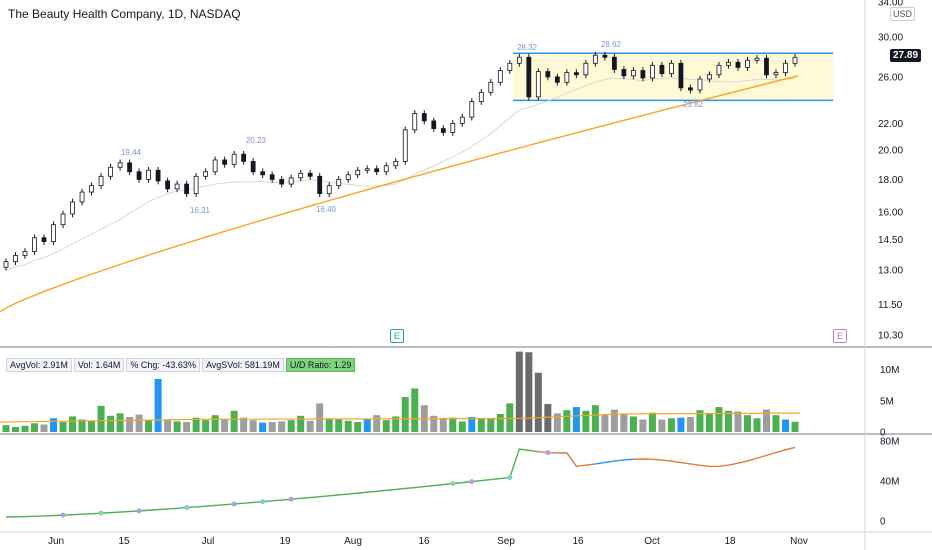 The height and width of the screenshot is (550, 932). I want to click on price-annotation: 19.44, so click(131, 152).